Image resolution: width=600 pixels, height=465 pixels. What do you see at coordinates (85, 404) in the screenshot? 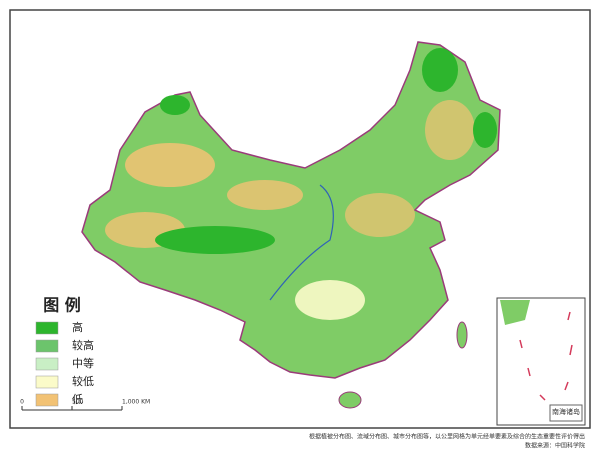
I see `scale: 0 500 1,000 KM` at bounding box center [85, 404].